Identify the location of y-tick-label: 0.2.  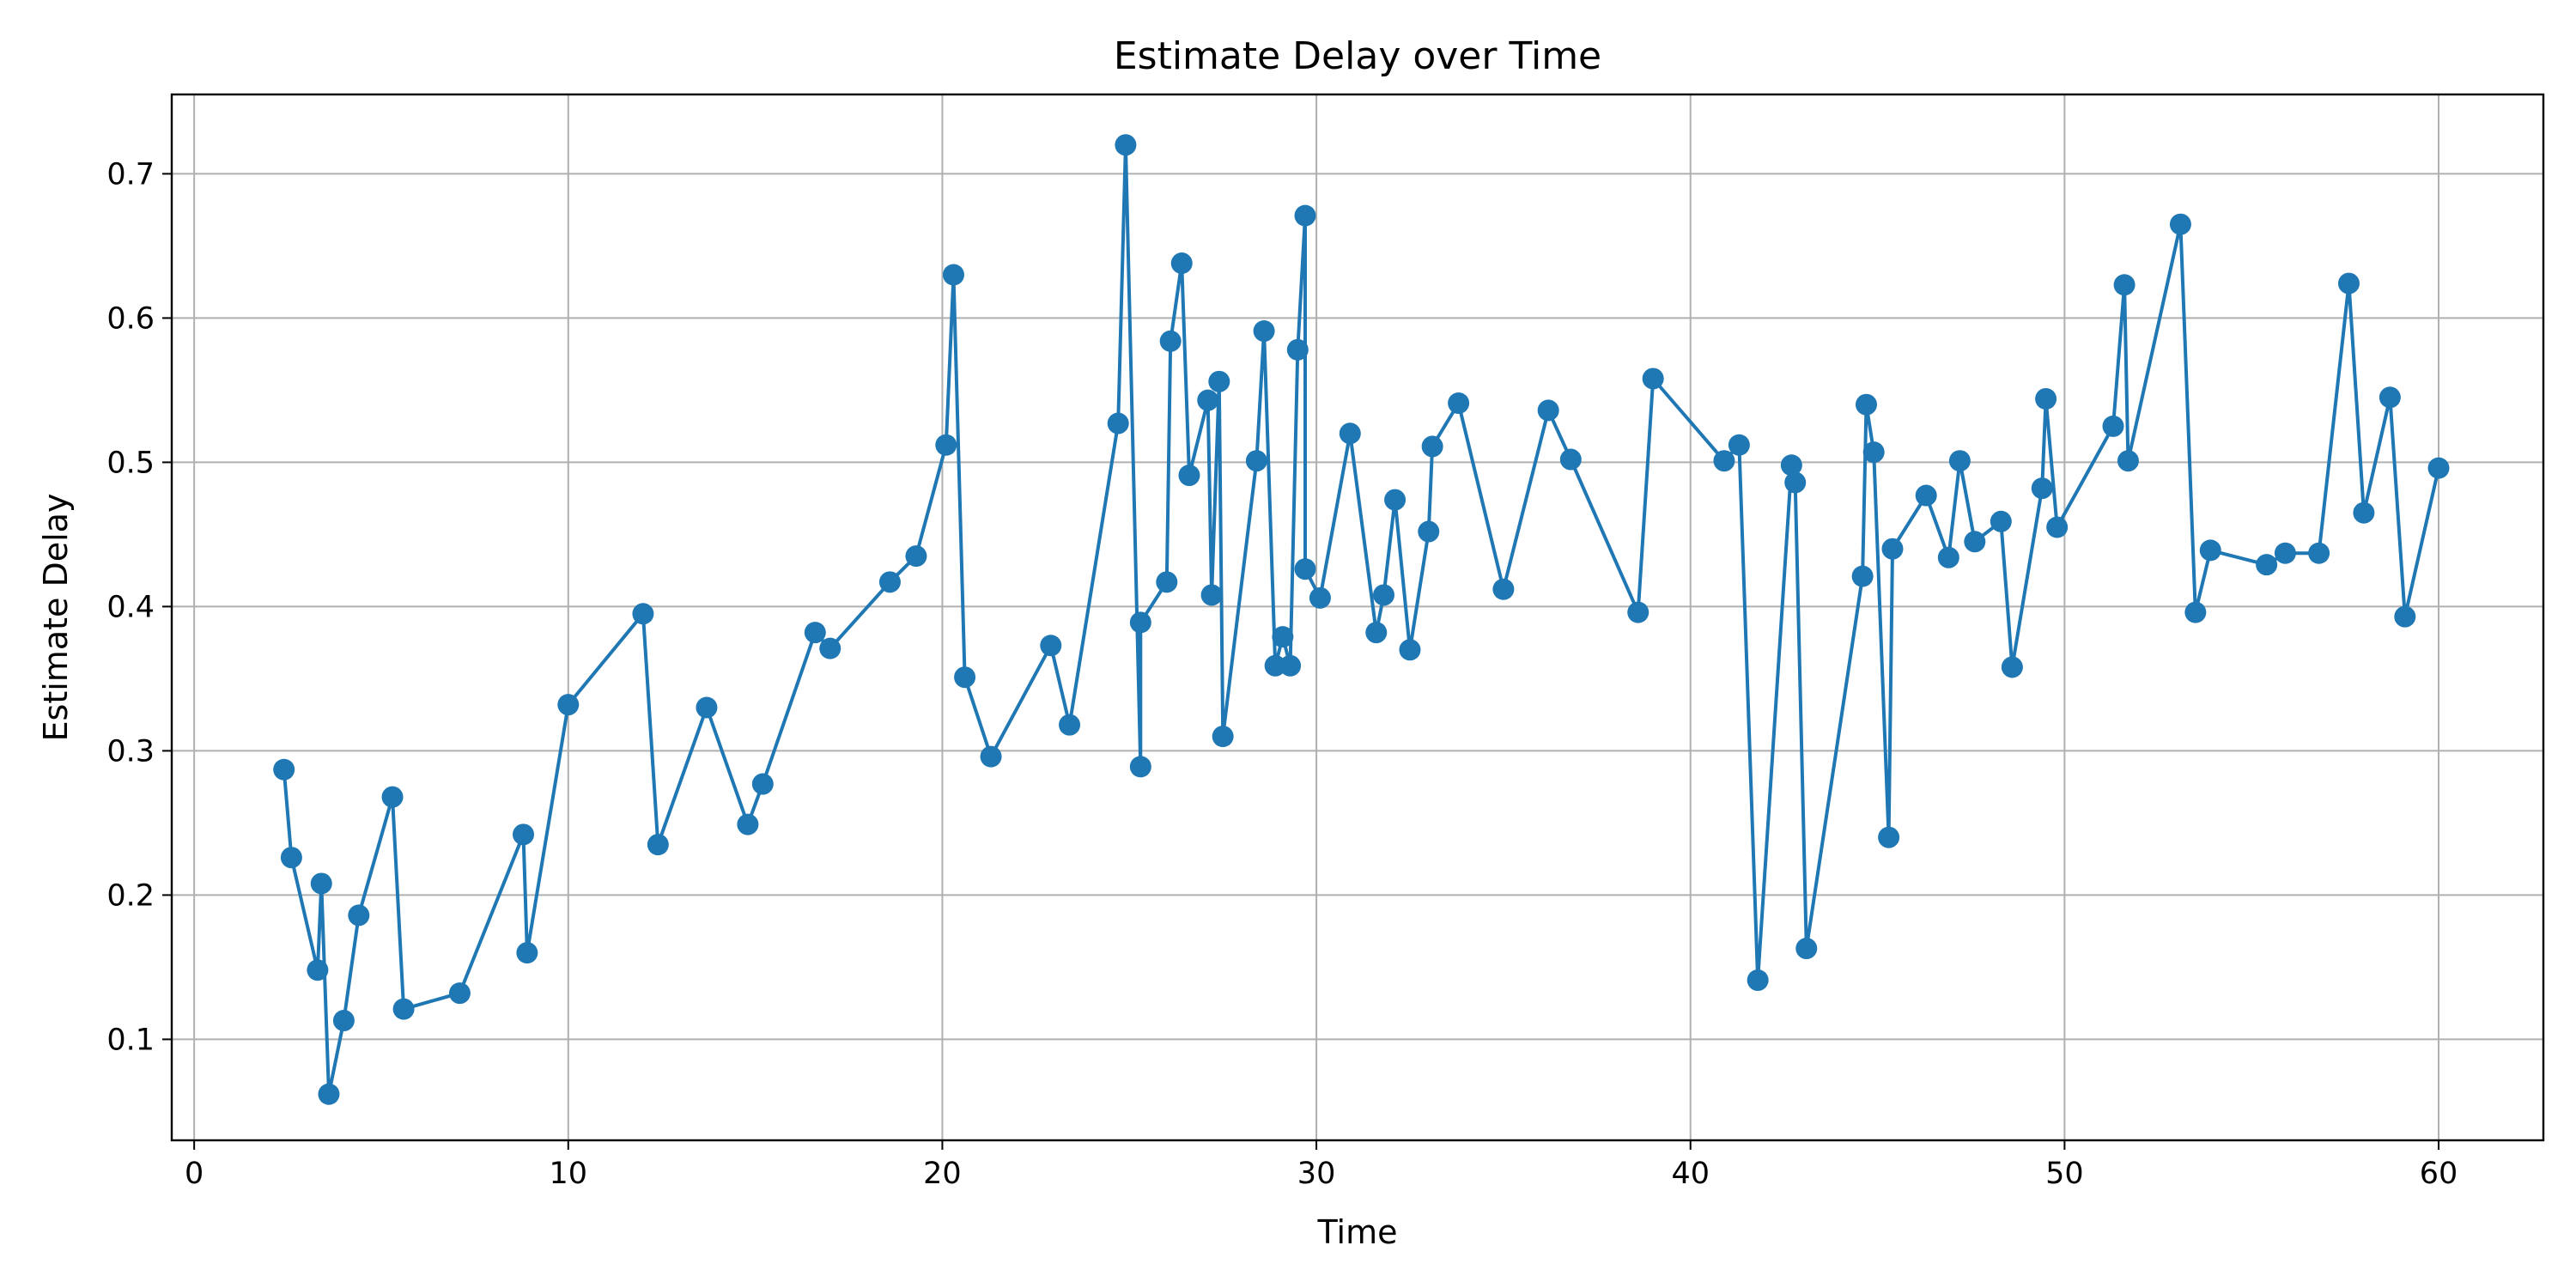
(130, 896).